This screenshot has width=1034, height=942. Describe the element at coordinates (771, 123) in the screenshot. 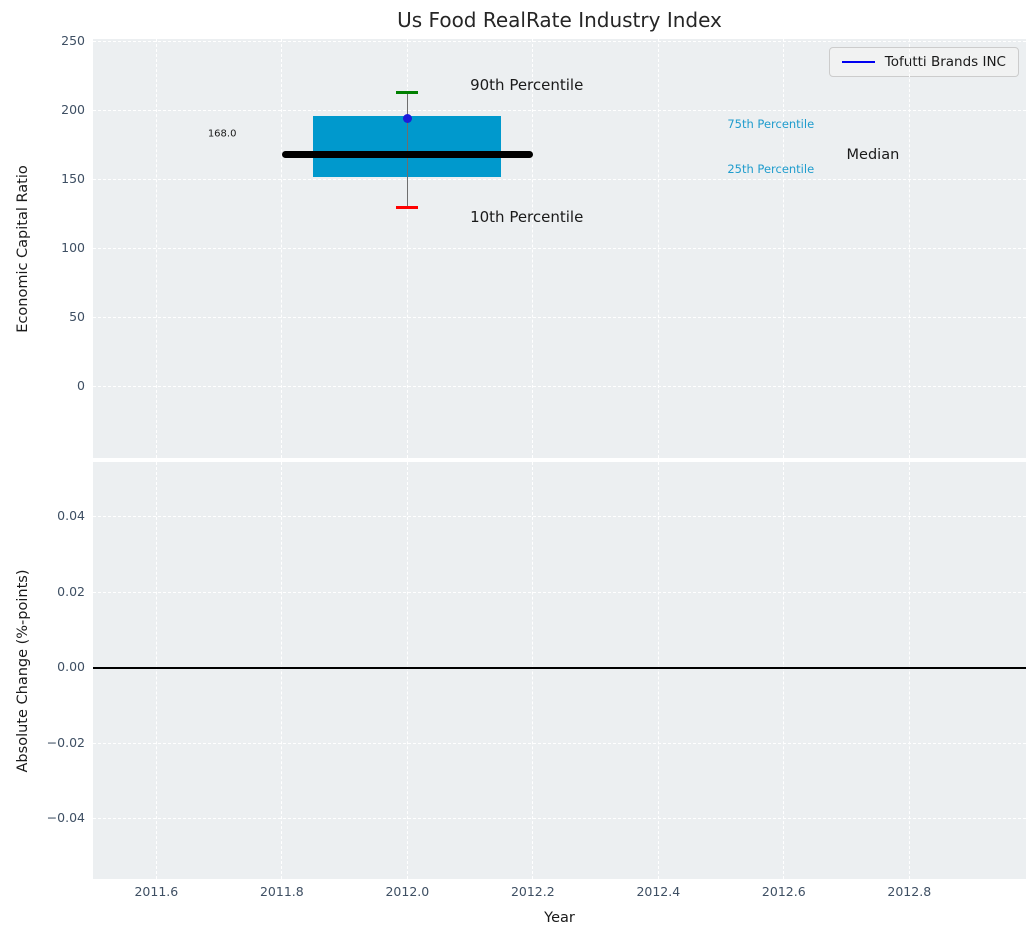

I see `annotation-75th-percentile: 75th Percentile` at that location.